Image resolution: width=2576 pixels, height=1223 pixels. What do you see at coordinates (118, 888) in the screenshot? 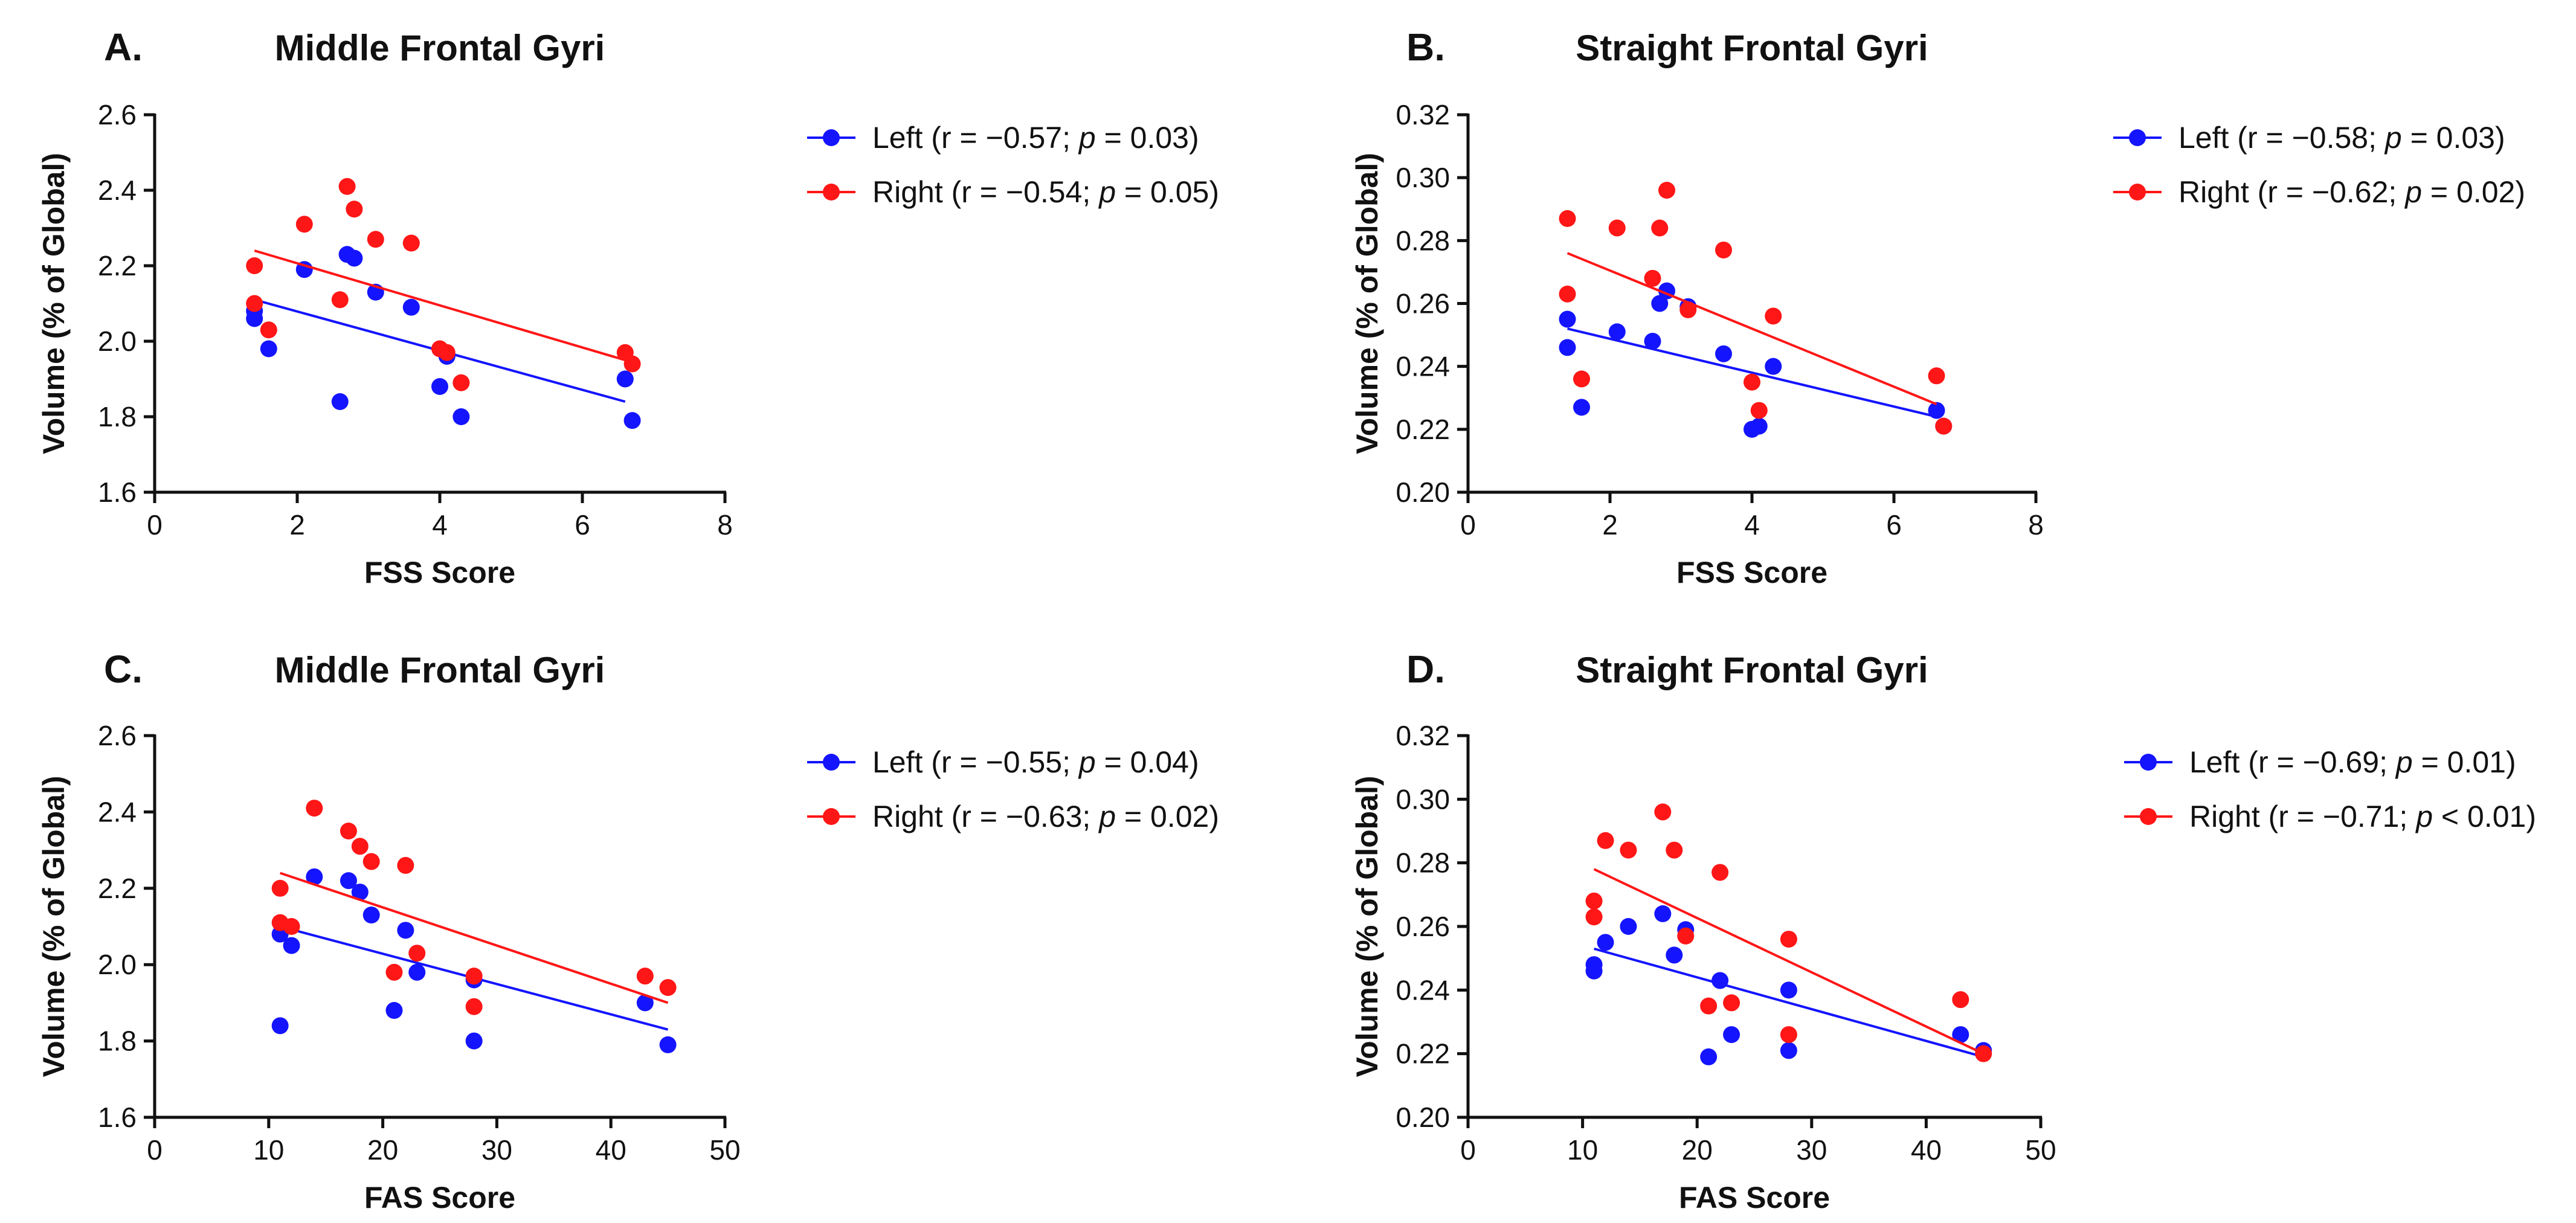
I see `y-tick-label: 2.2` at bounding box center [118, 888].